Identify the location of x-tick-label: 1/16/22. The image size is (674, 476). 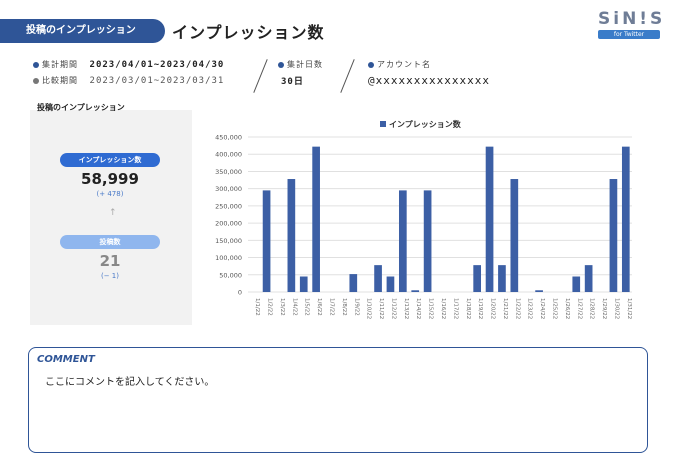
(443, 308).